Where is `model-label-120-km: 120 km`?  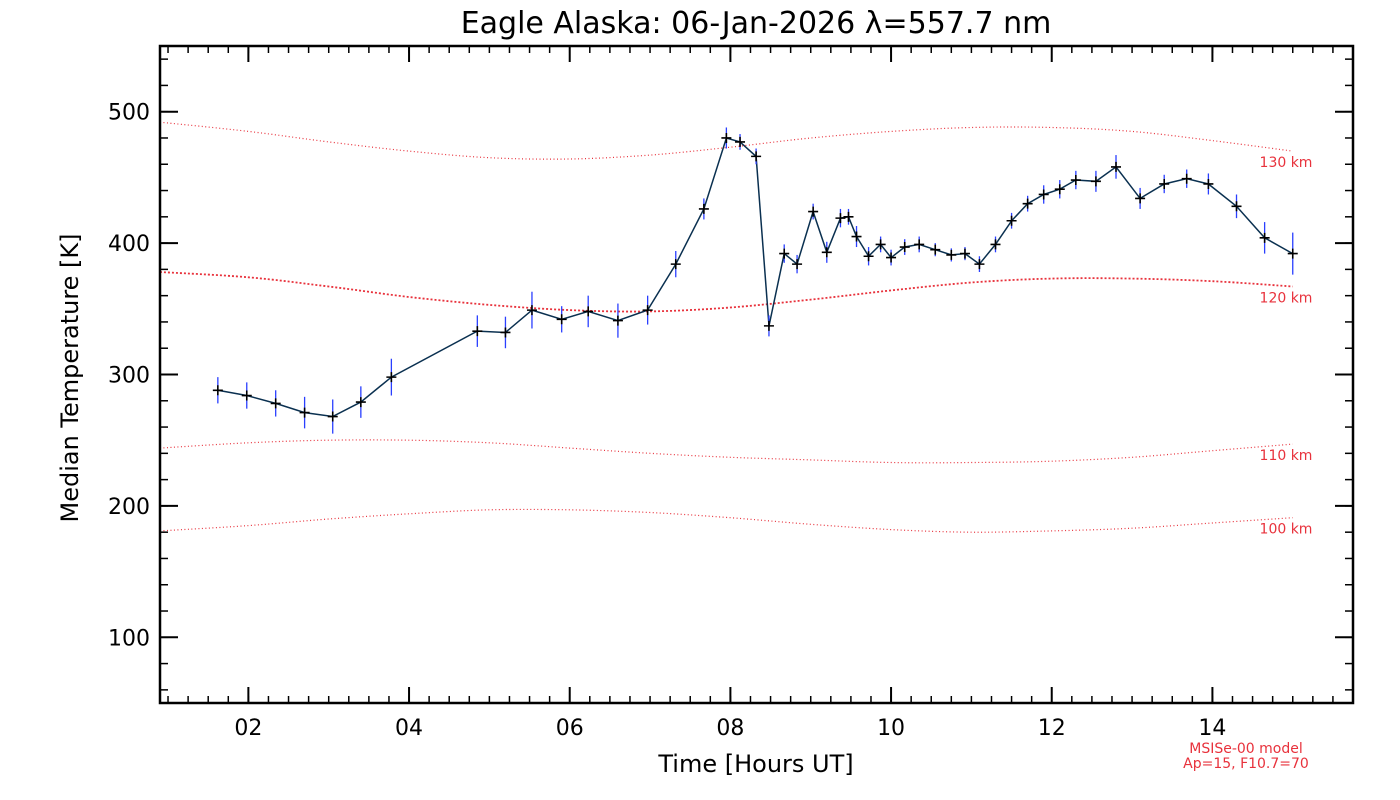 model-label-120-km: 120 km is located at coordinates (1286, 298).